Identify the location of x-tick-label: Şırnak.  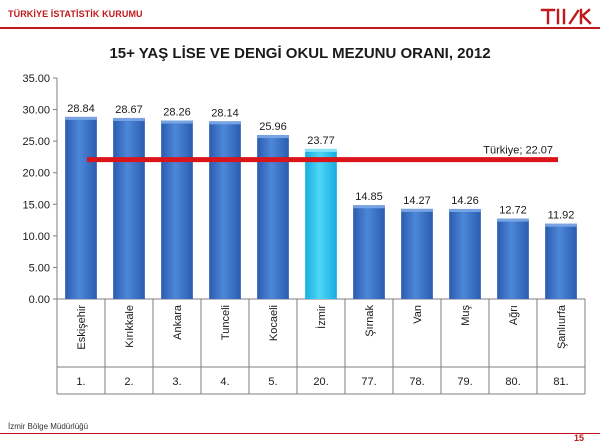
(370, 321).